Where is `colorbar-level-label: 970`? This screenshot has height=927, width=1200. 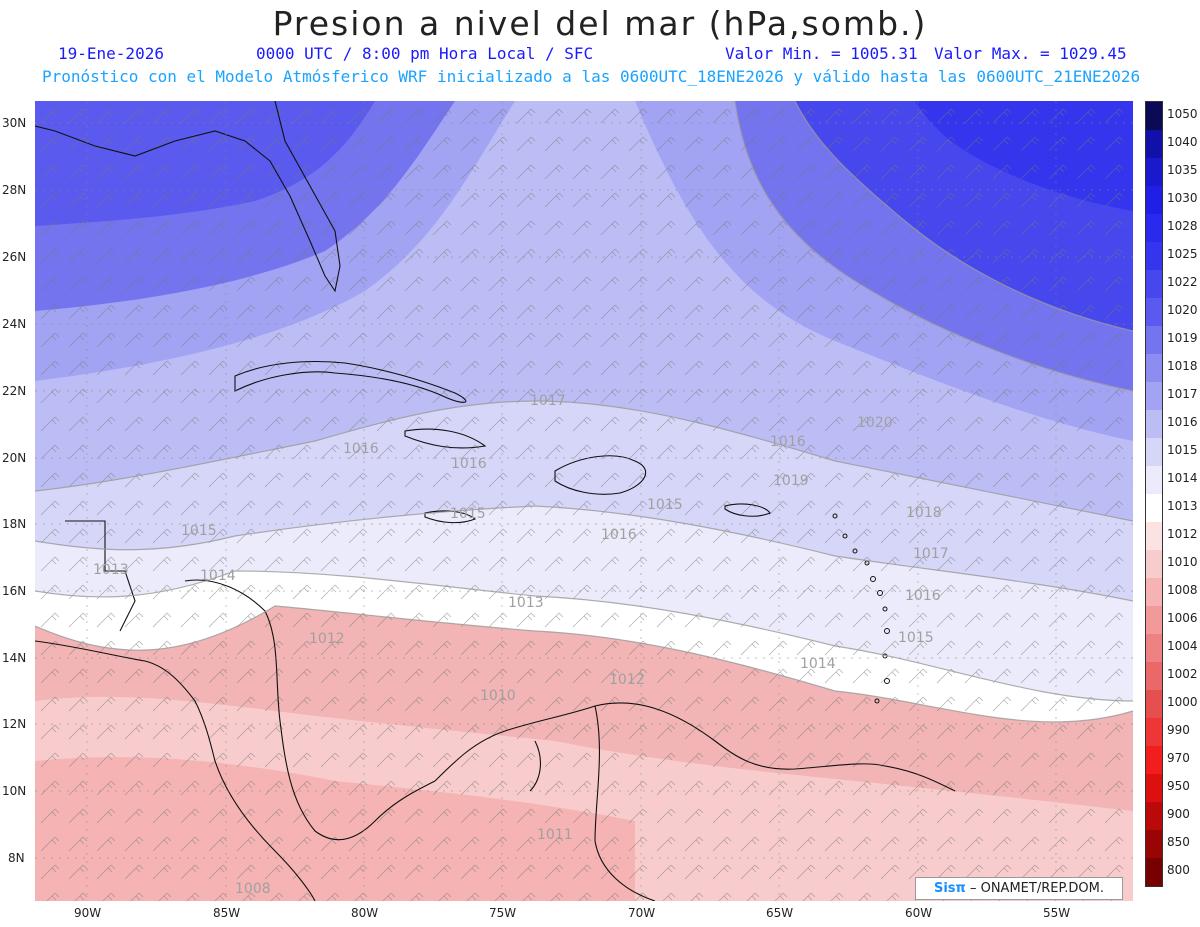
colorbar-level-label: 970 is located at coordinates (1178, 758).